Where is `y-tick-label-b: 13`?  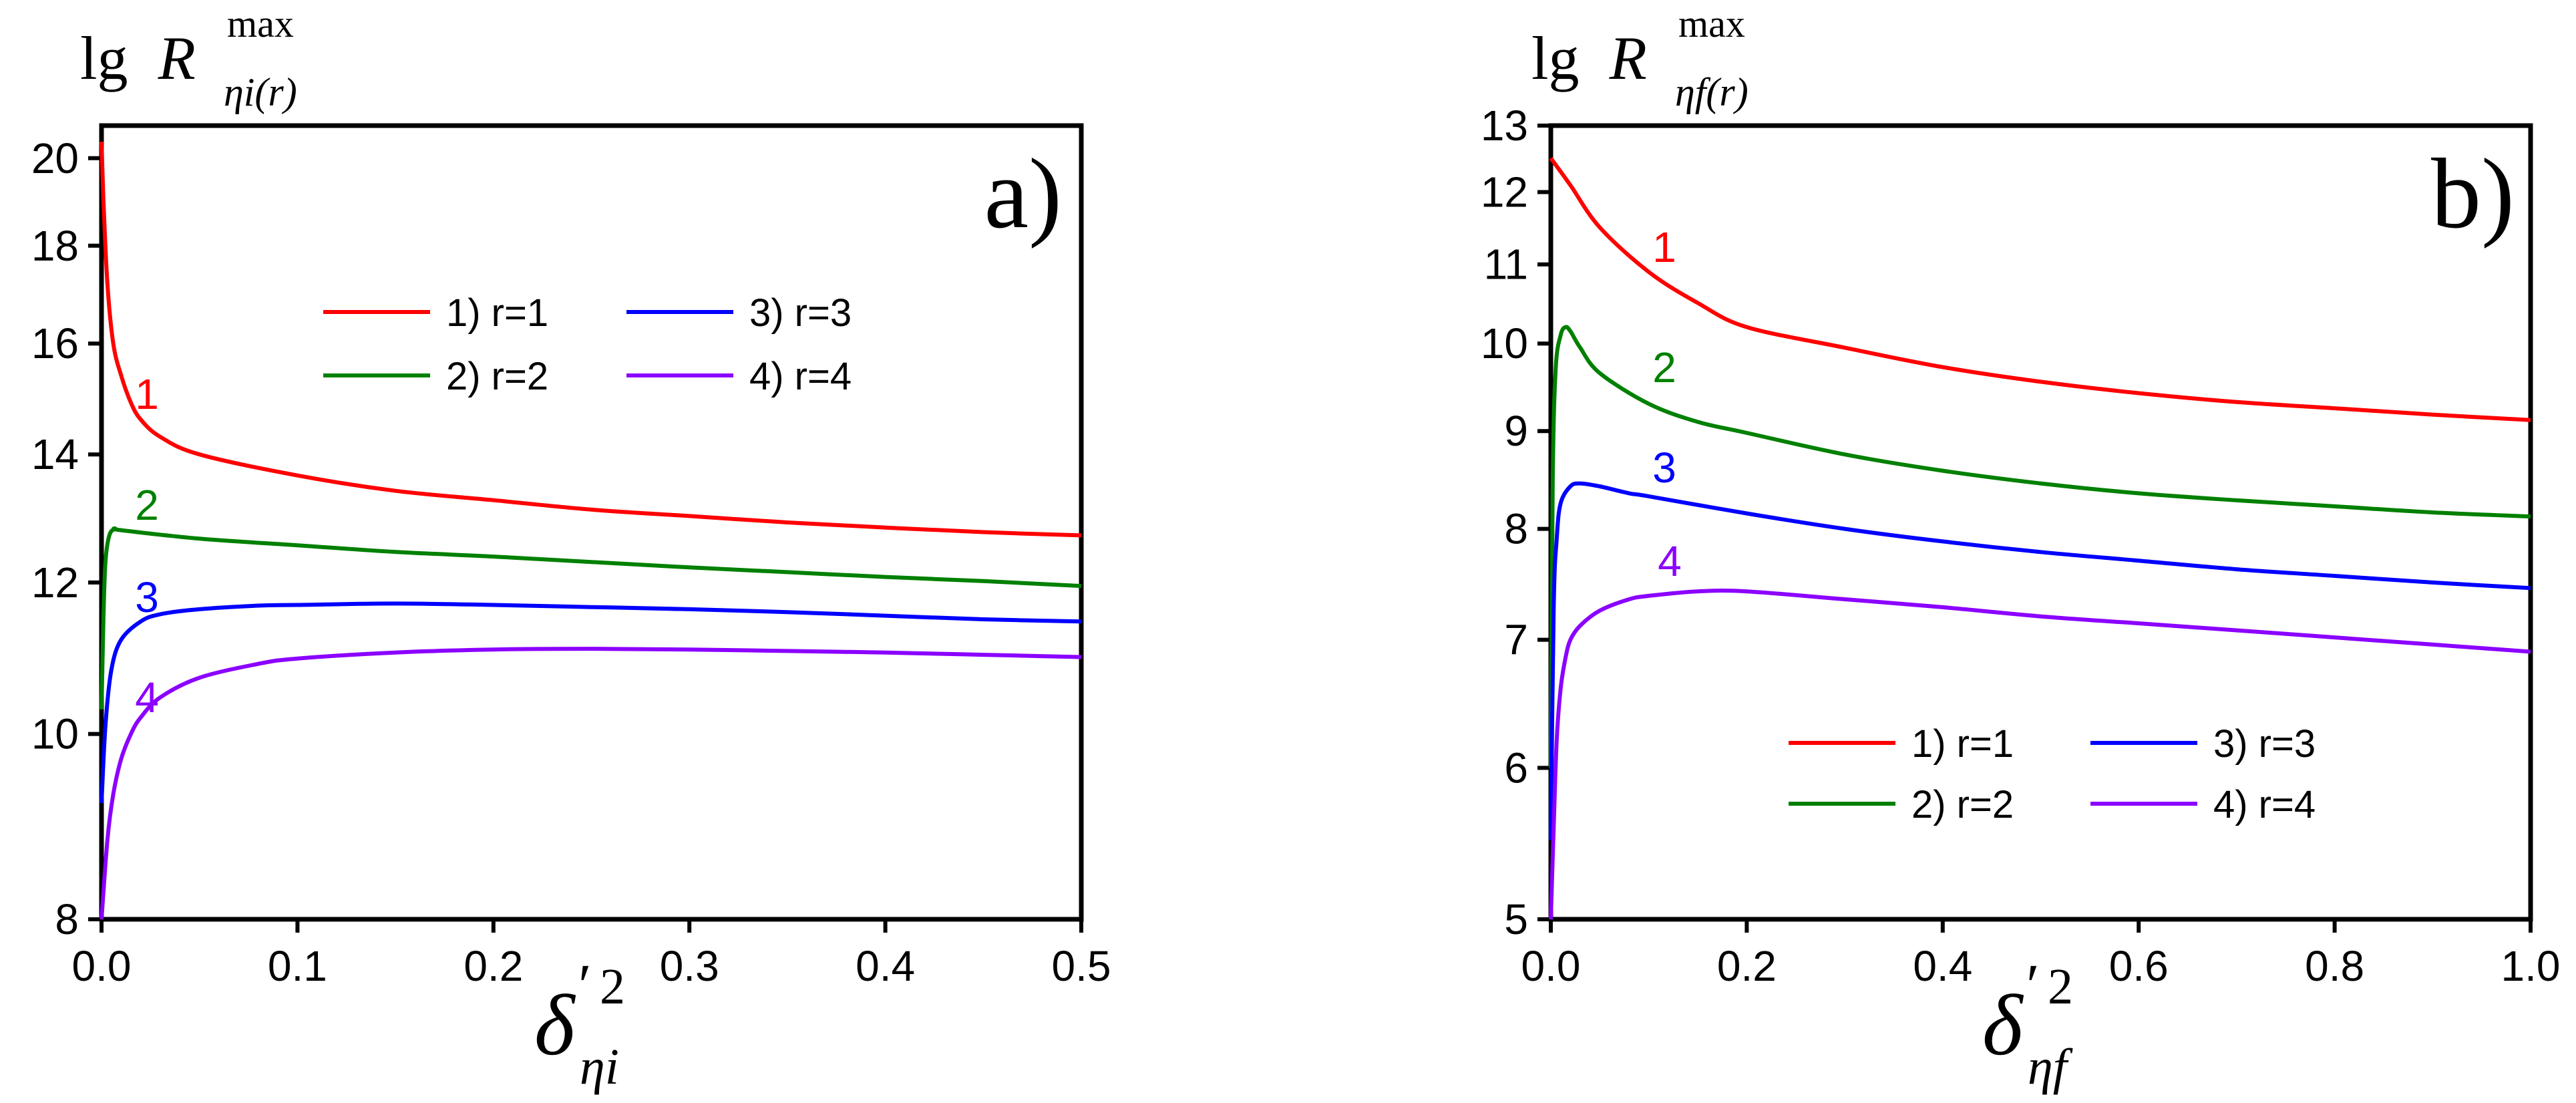 y-tick-label-b: 13 is located at coordinates (1504, 126).